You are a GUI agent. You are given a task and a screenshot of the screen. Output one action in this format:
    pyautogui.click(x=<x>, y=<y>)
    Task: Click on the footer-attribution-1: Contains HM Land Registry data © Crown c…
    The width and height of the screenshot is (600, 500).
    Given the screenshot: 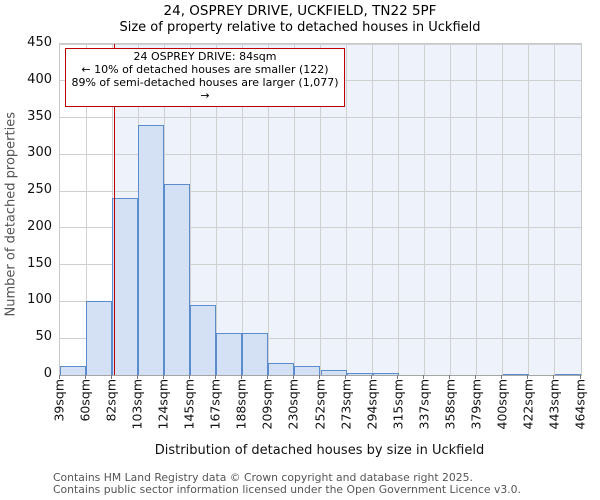 What is the action you would take?
    pyautogui.click(x=263, y=477)
    